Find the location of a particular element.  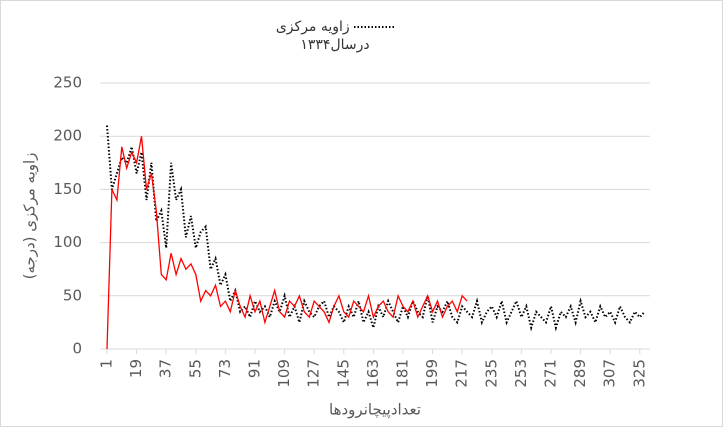

y-axis-title: زاویه مرکزی (درجه) is located at coordinates (30, 216).